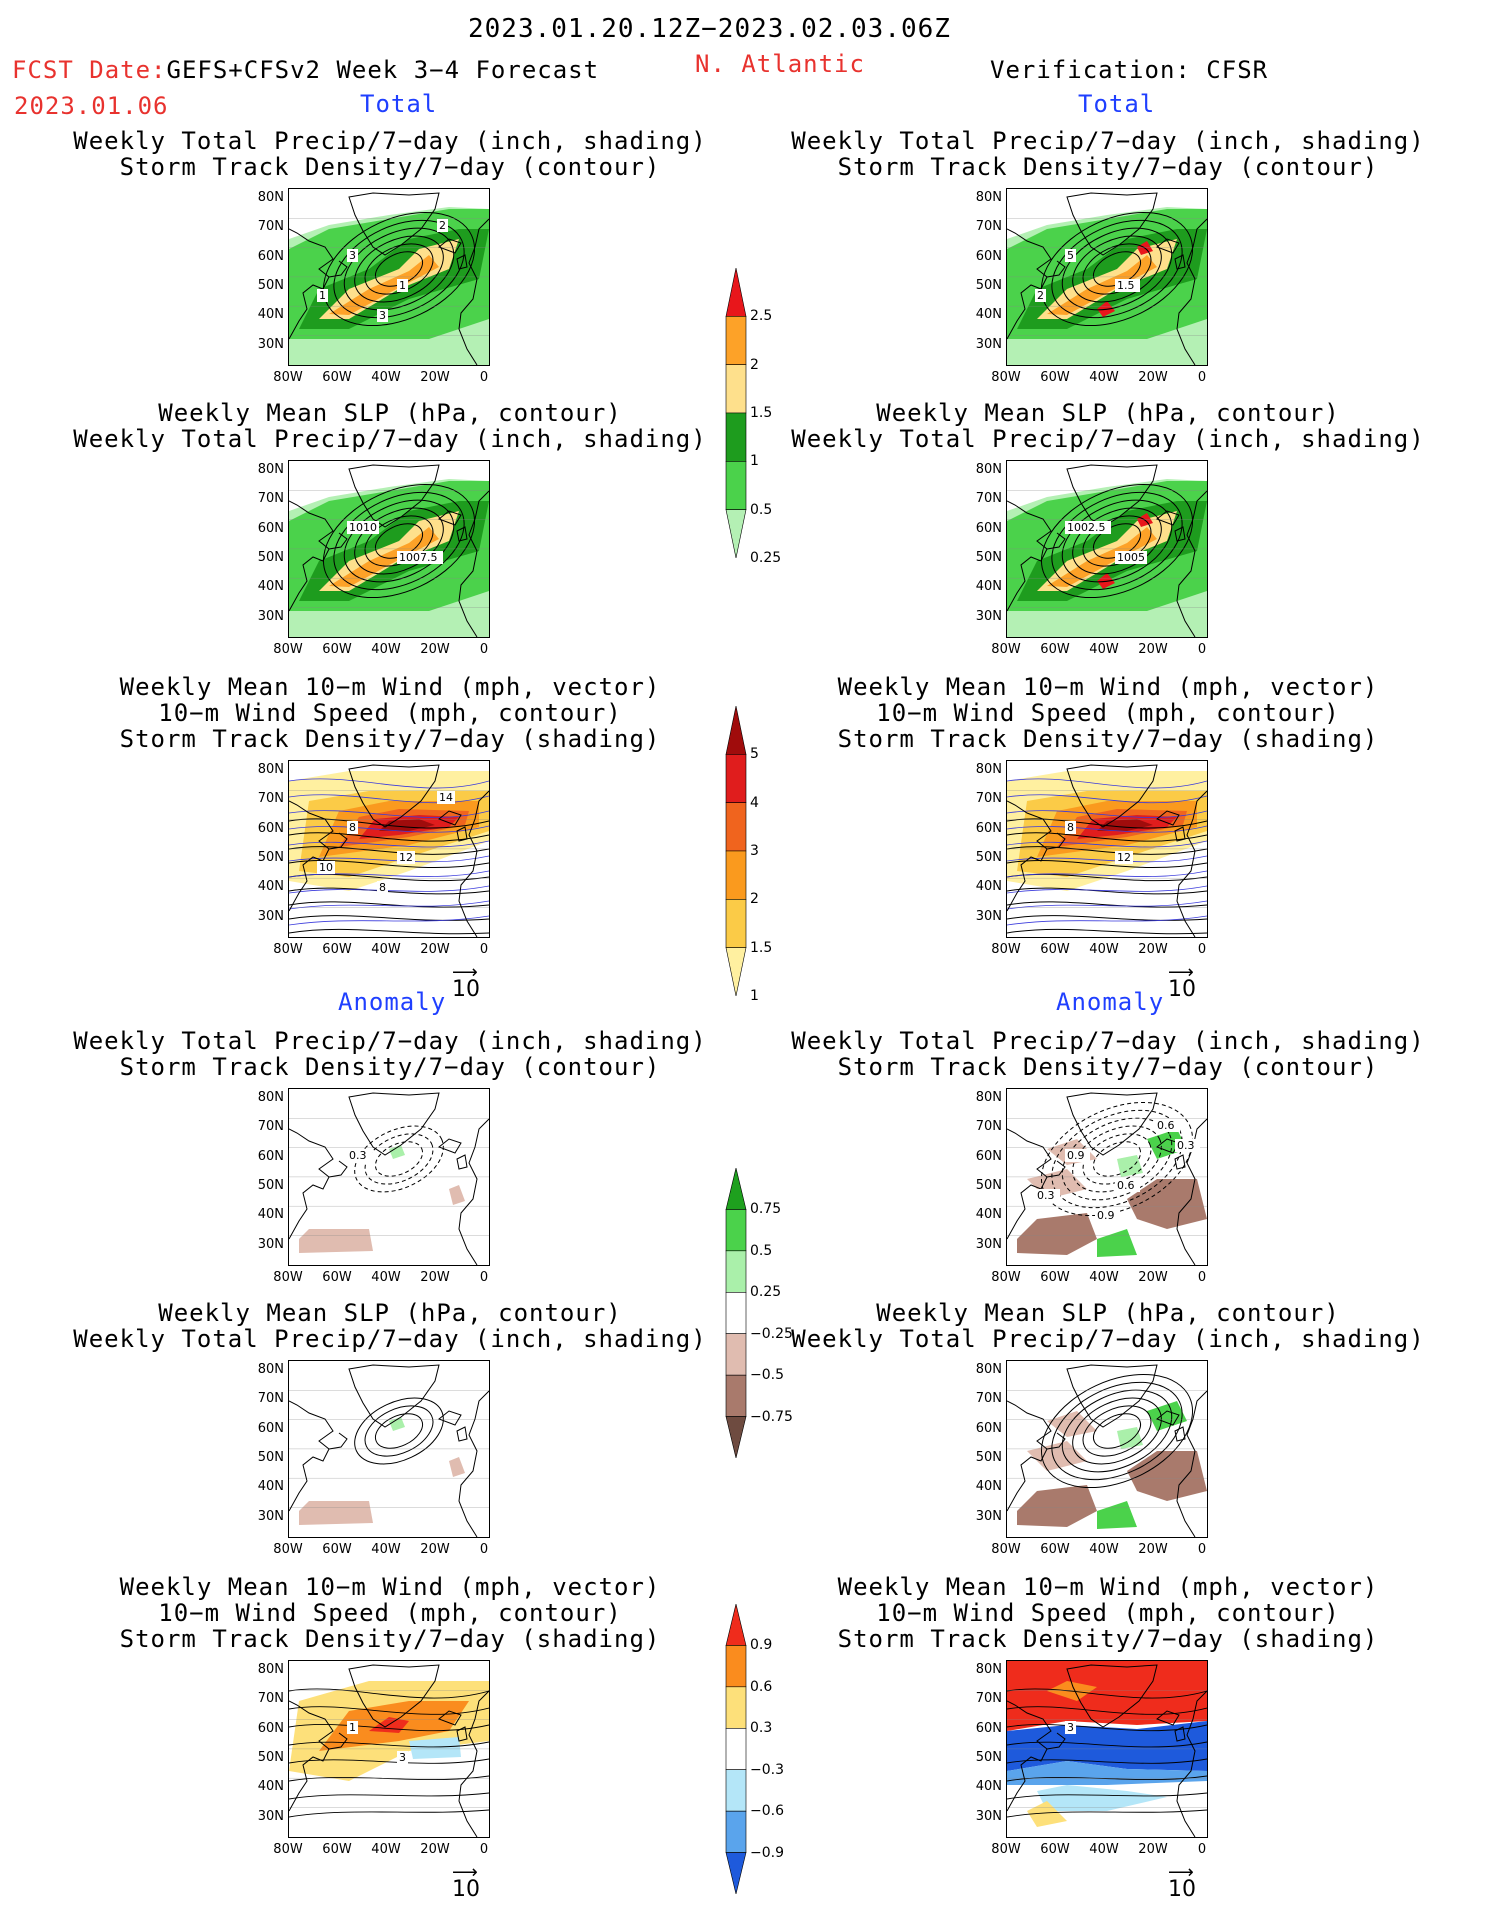  I want to click on contour-label: 1, so click(322, 295).